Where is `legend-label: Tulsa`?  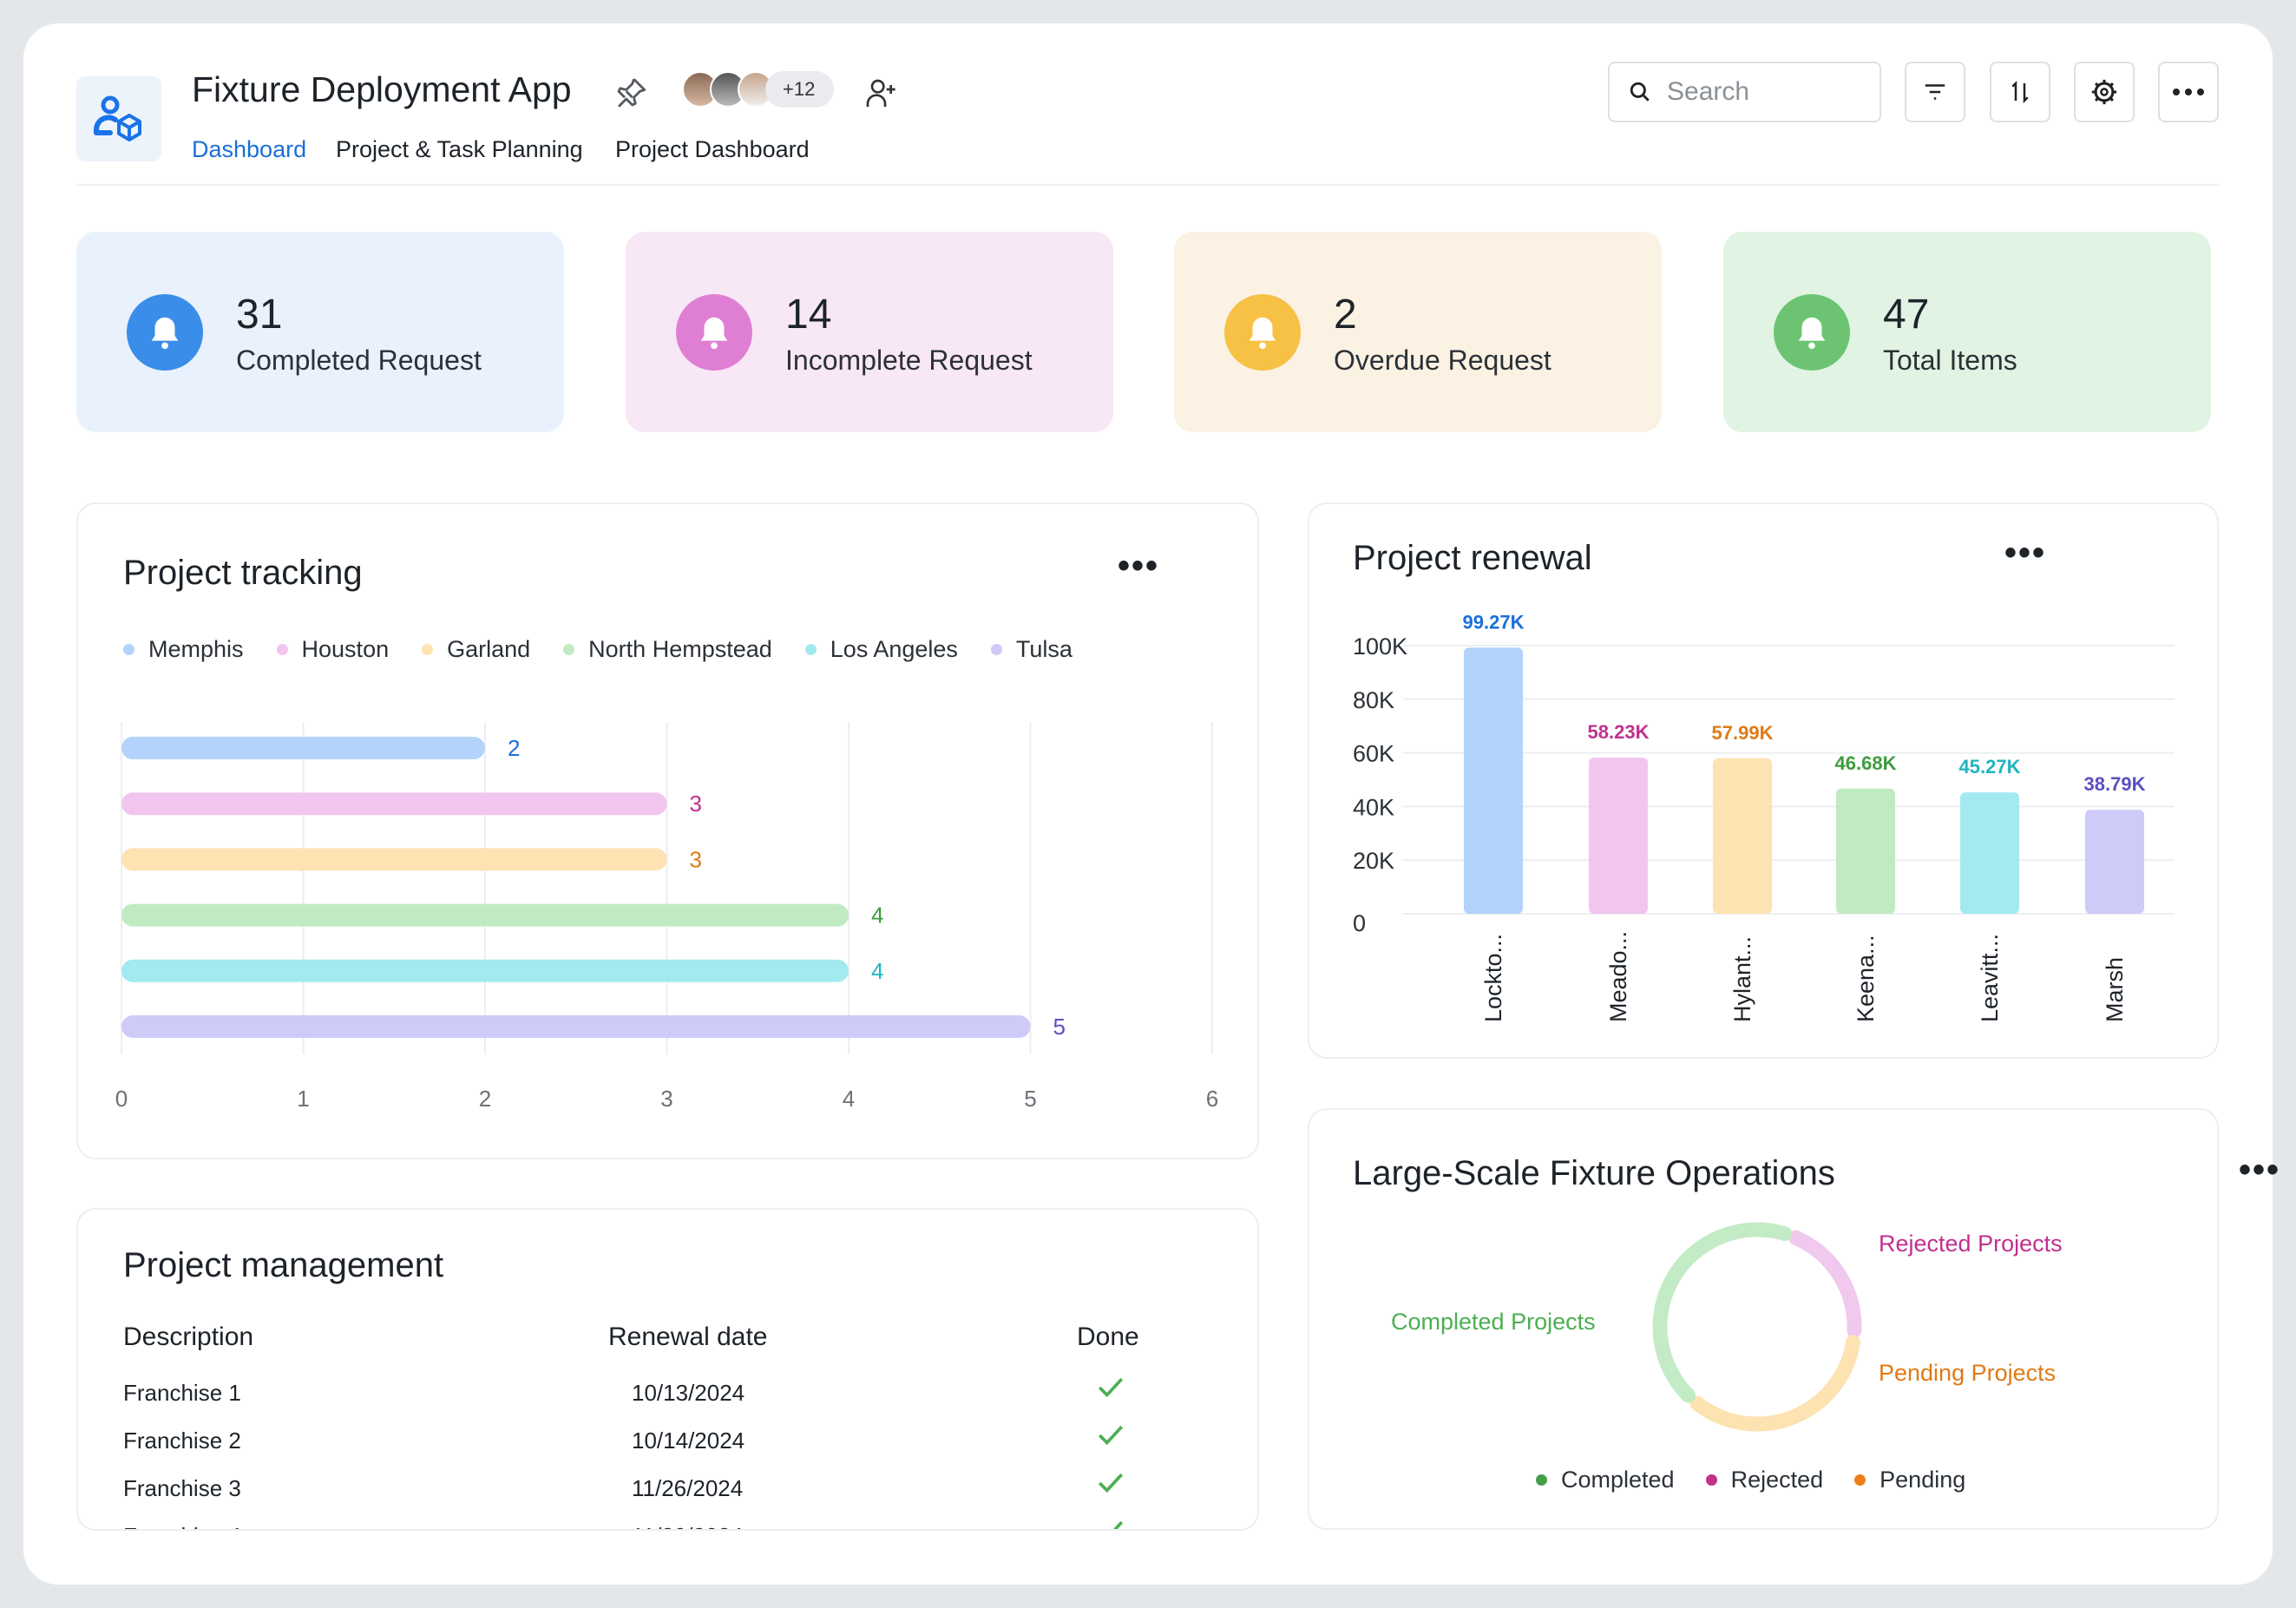 legend-label: Tulsa is located at coordinates (1044, 649).